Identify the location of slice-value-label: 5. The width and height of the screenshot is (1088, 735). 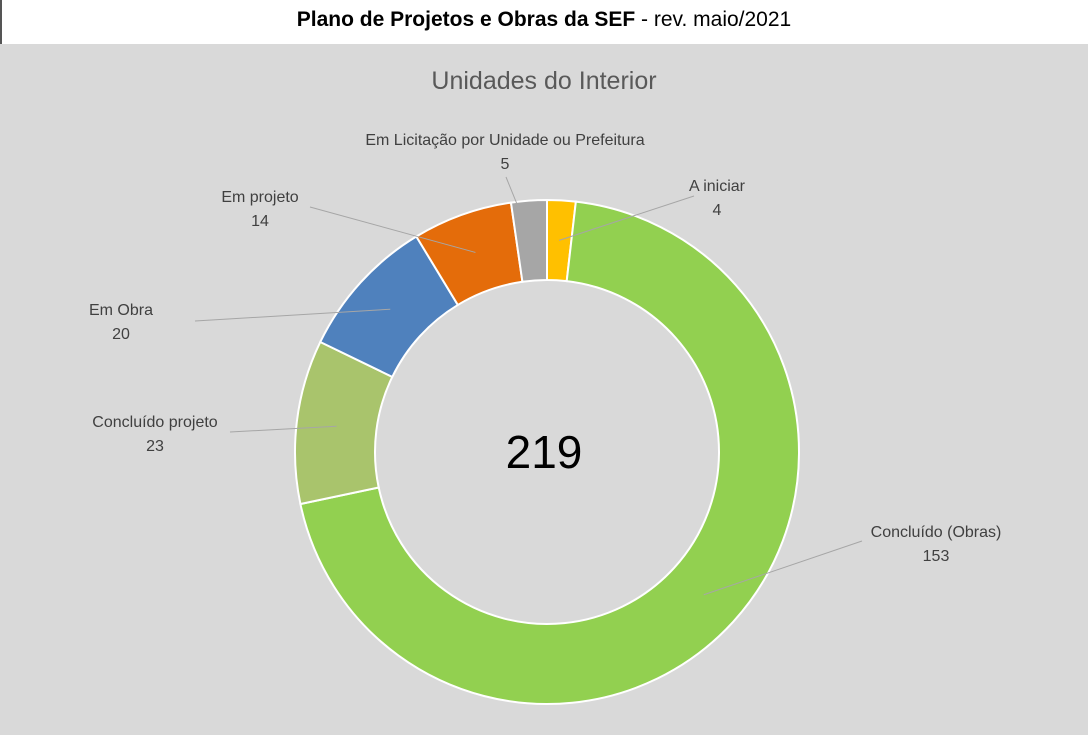
(505, 164).